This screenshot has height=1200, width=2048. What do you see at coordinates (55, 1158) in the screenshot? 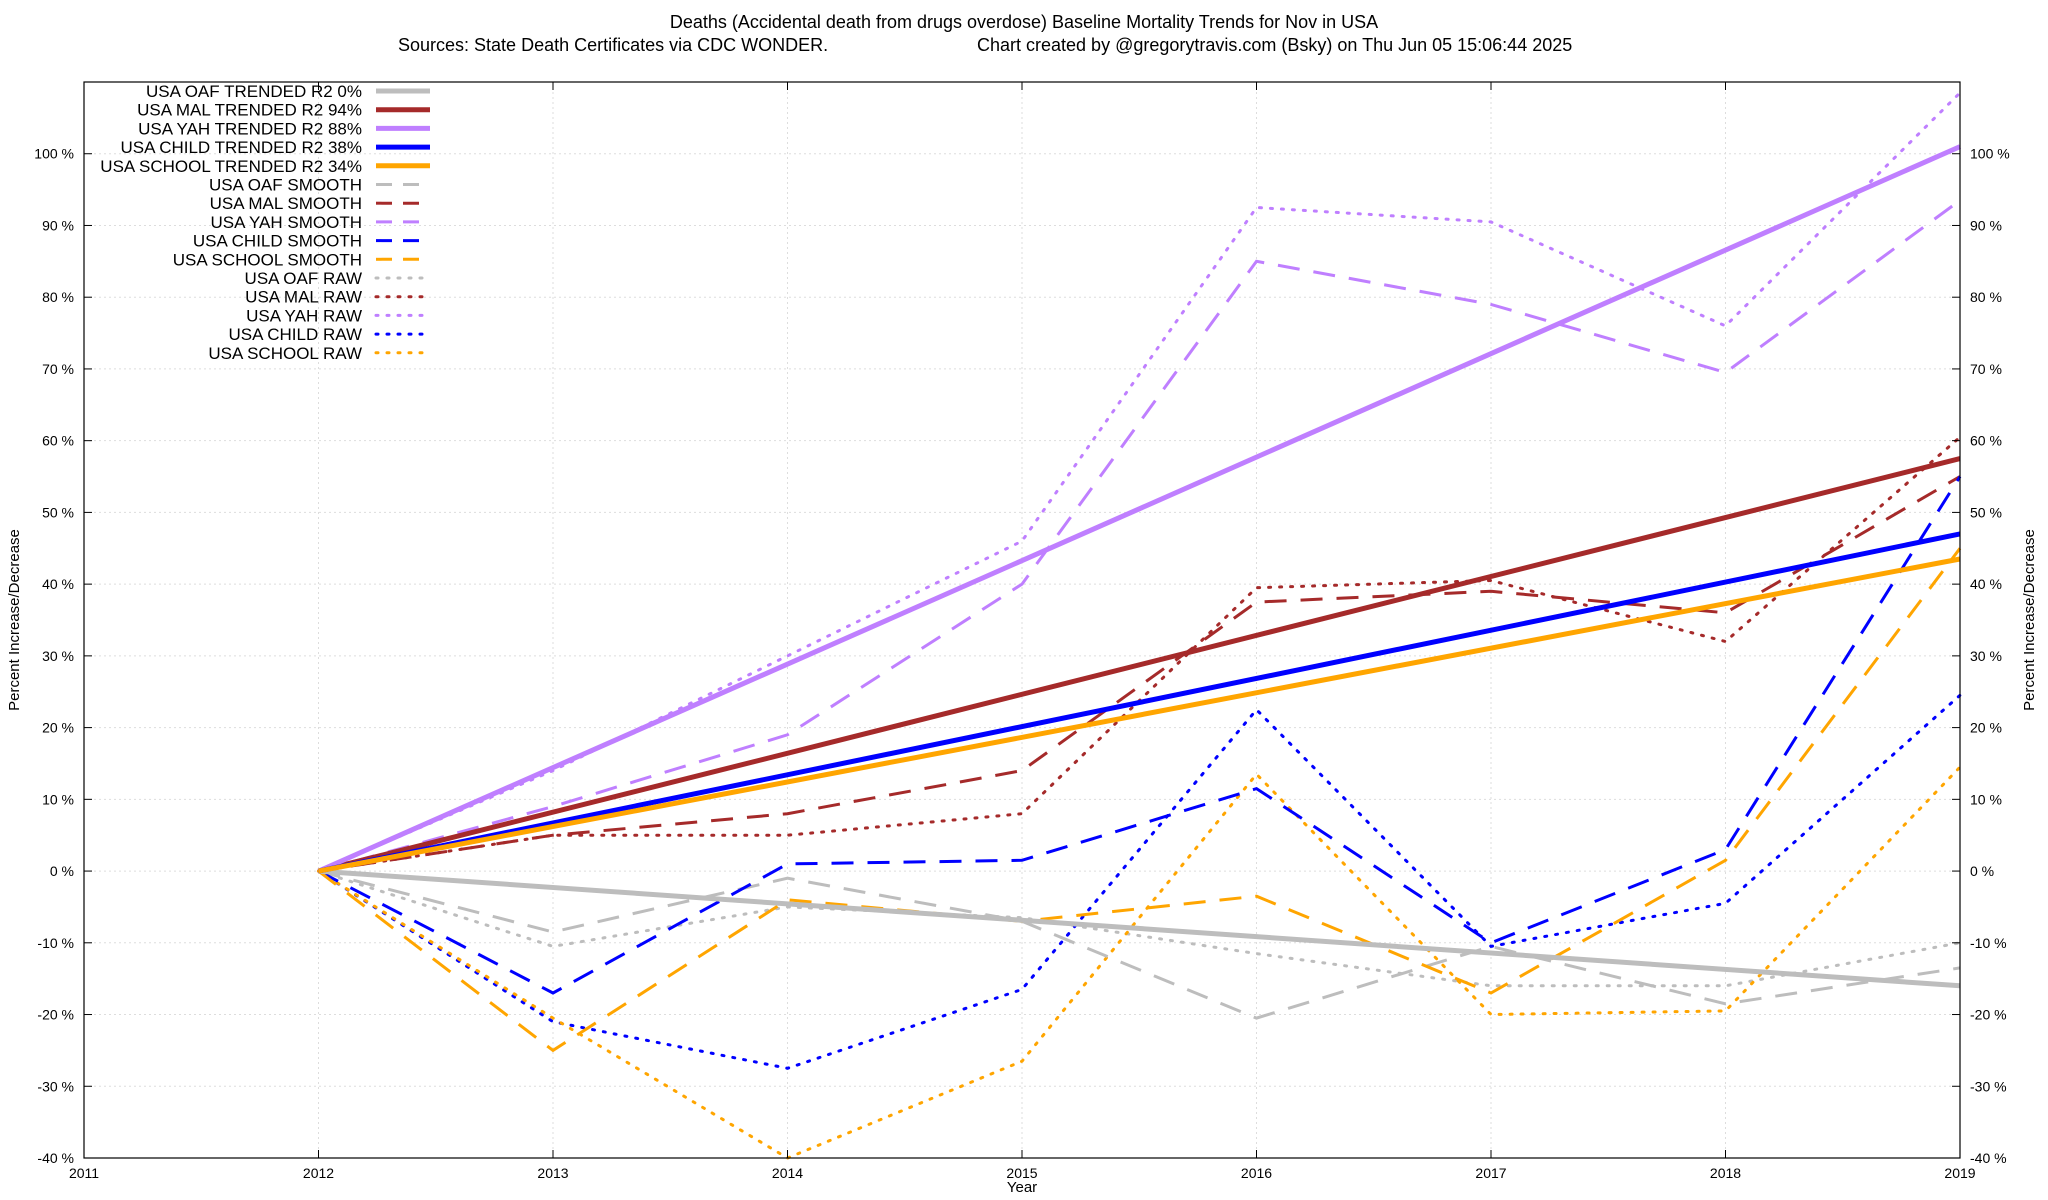
I see `y-tick-label-left: -40 %` at bounding box center [55, 1158].